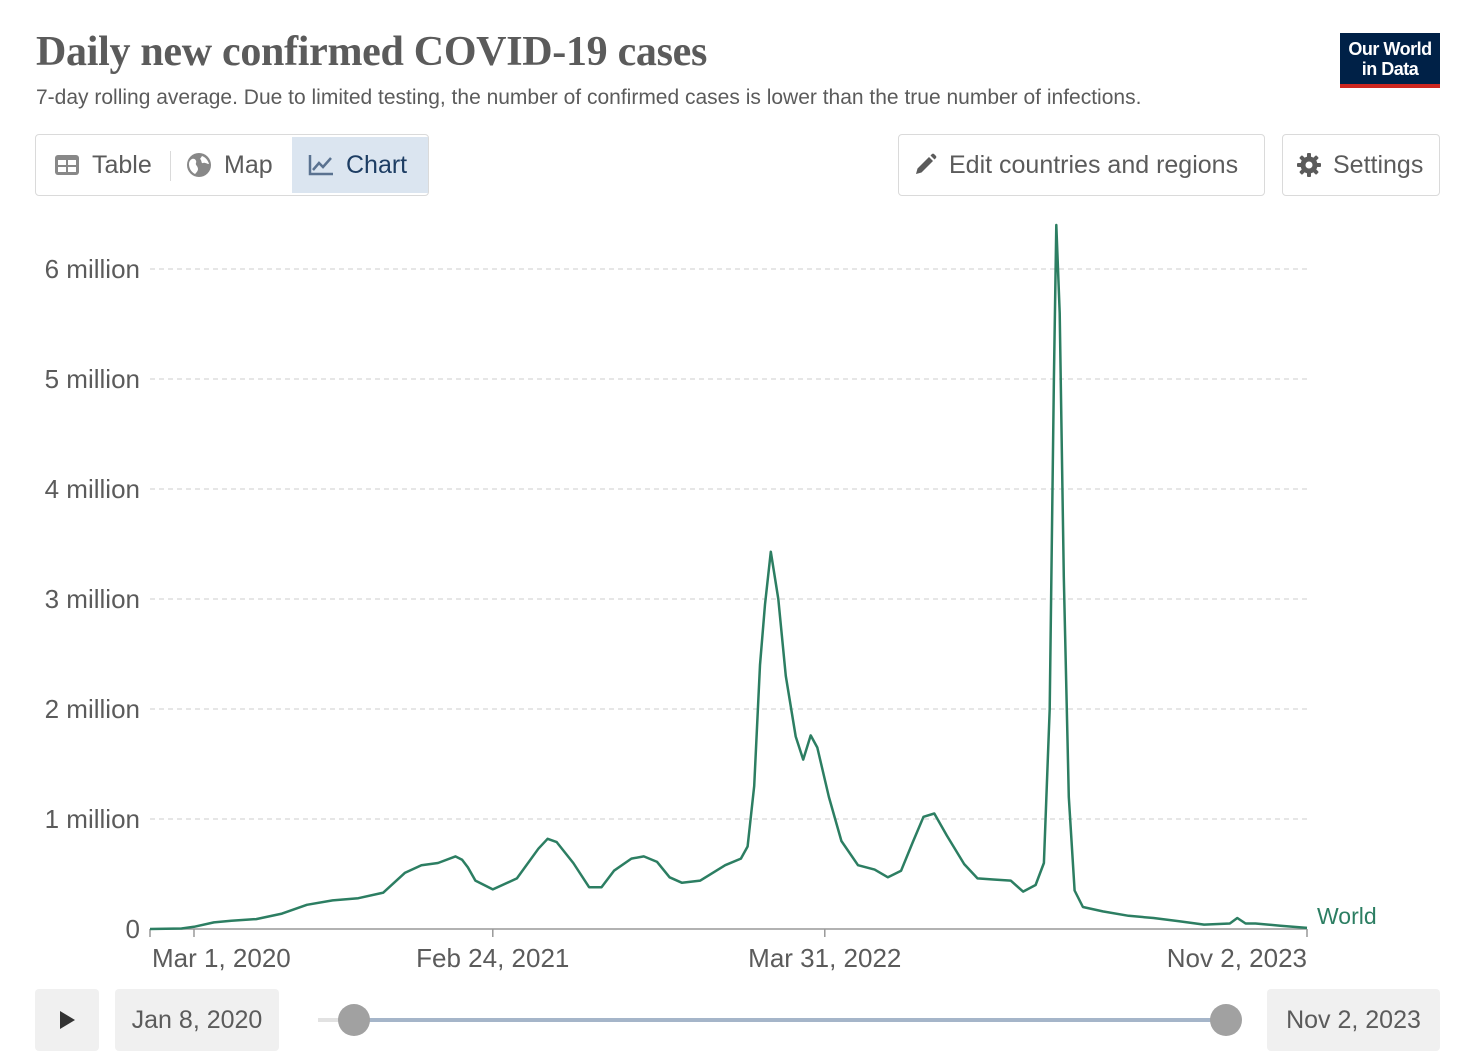 This screenshot has height=1052, width=1468. What do you see at coordinates (1237, 958) in the screenshot?
I see `x-tick-label: Nov 2, 2023` at bounding box center [1237, 958].